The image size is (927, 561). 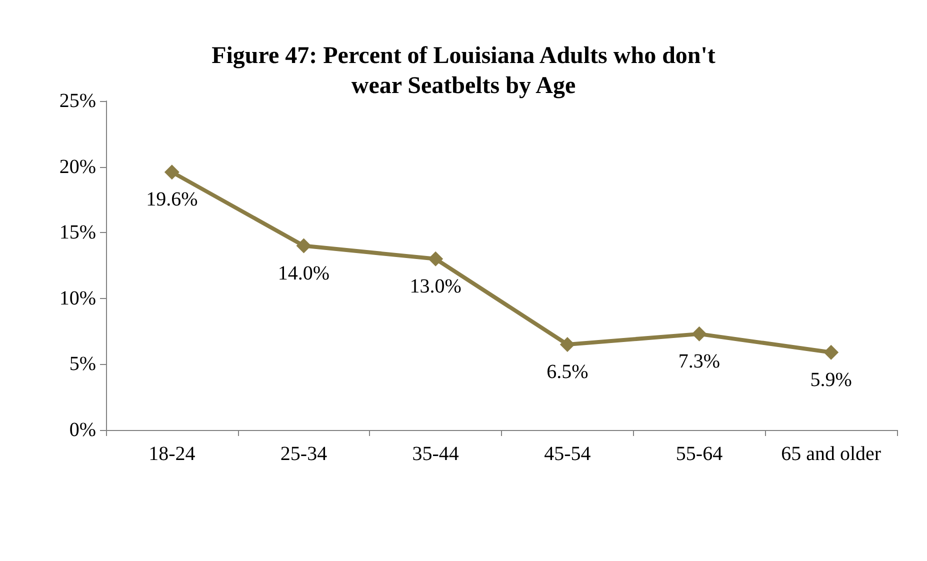 What do you see at coordinates (699, 361) in the screenshot?
I see `data-label: 7.3%` at bounding box center [699, 361].